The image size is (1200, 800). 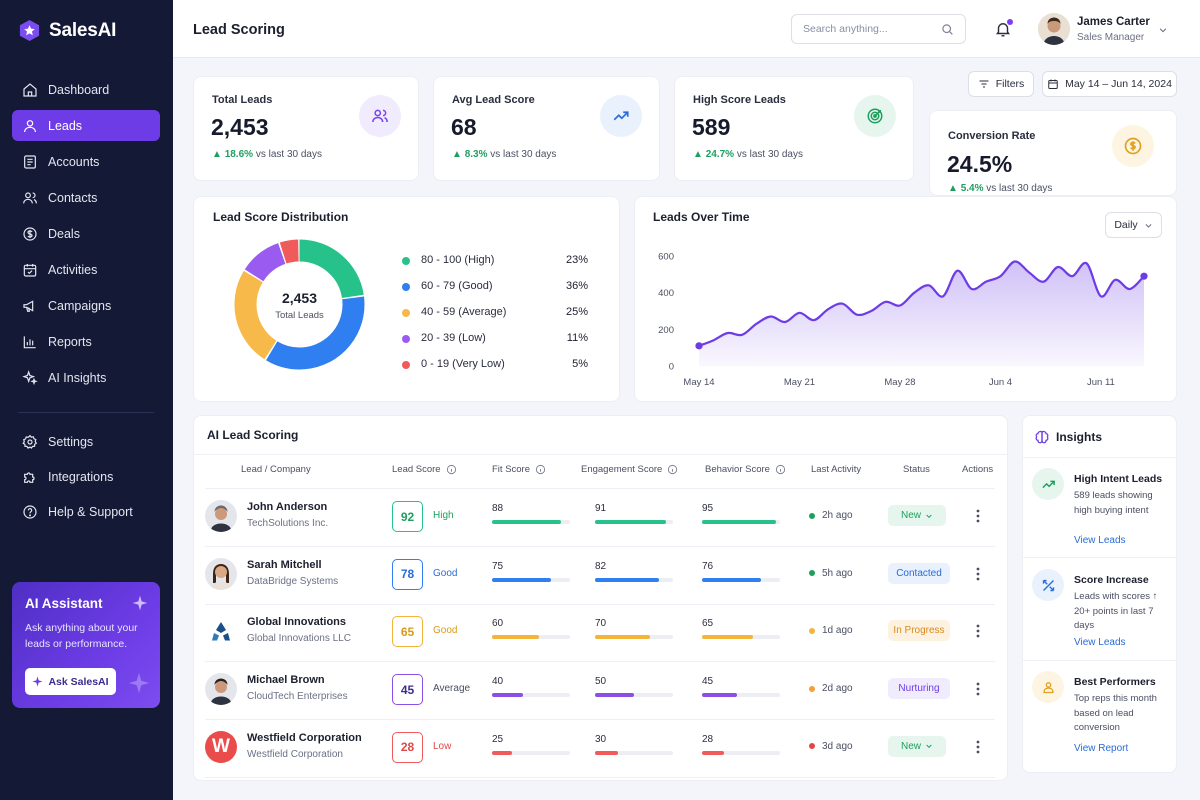 I want to click on data-point-end, so click(x=1144, y=276).